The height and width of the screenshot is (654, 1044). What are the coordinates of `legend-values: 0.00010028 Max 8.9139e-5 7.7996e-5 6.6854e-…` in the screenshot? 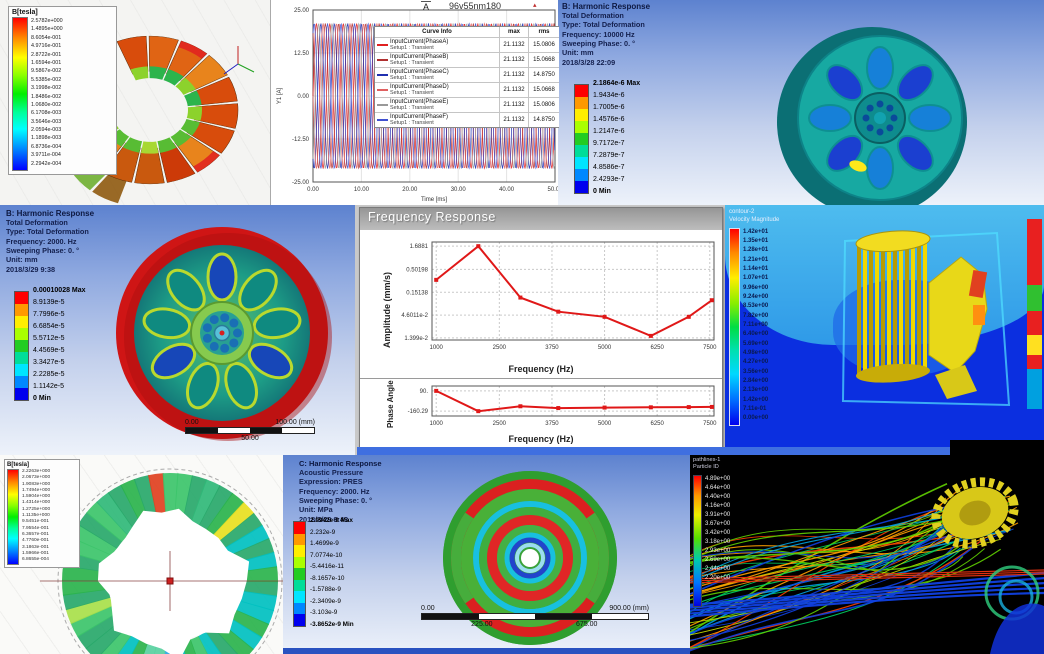 It's located at (59, 345).